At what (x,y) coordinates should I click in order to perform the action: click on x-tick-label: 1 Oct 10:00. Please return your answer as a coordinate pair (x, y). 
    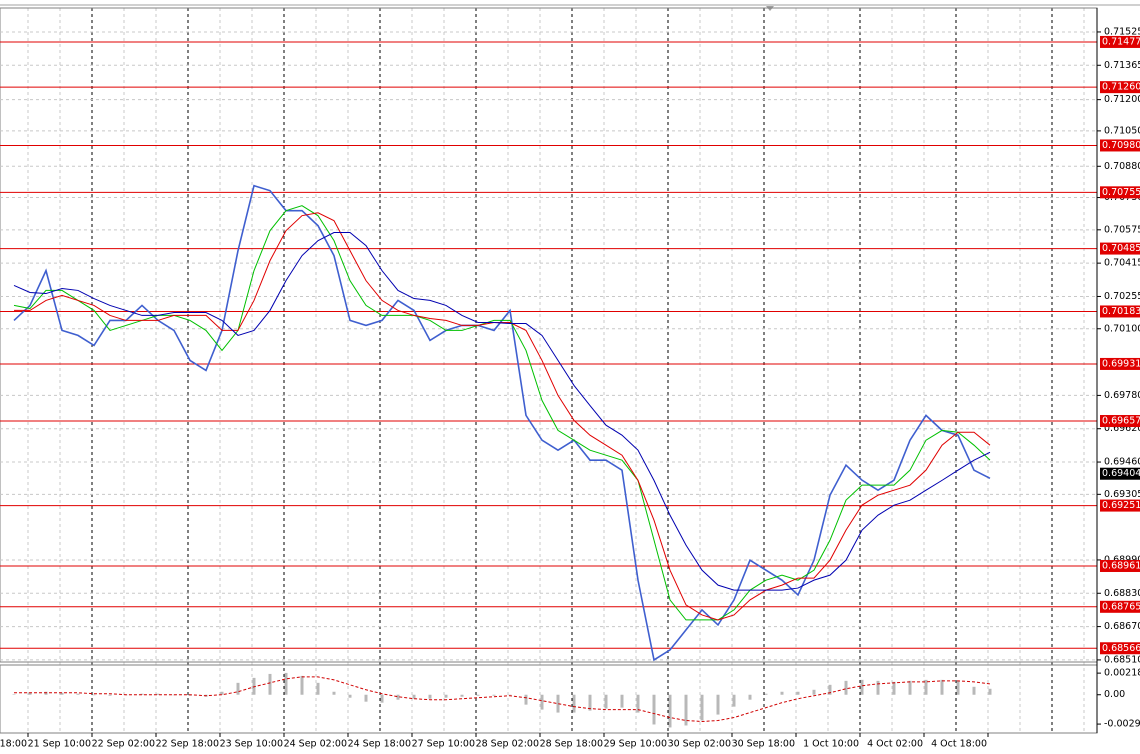
    Looking at the image, I should click on (831, 744).